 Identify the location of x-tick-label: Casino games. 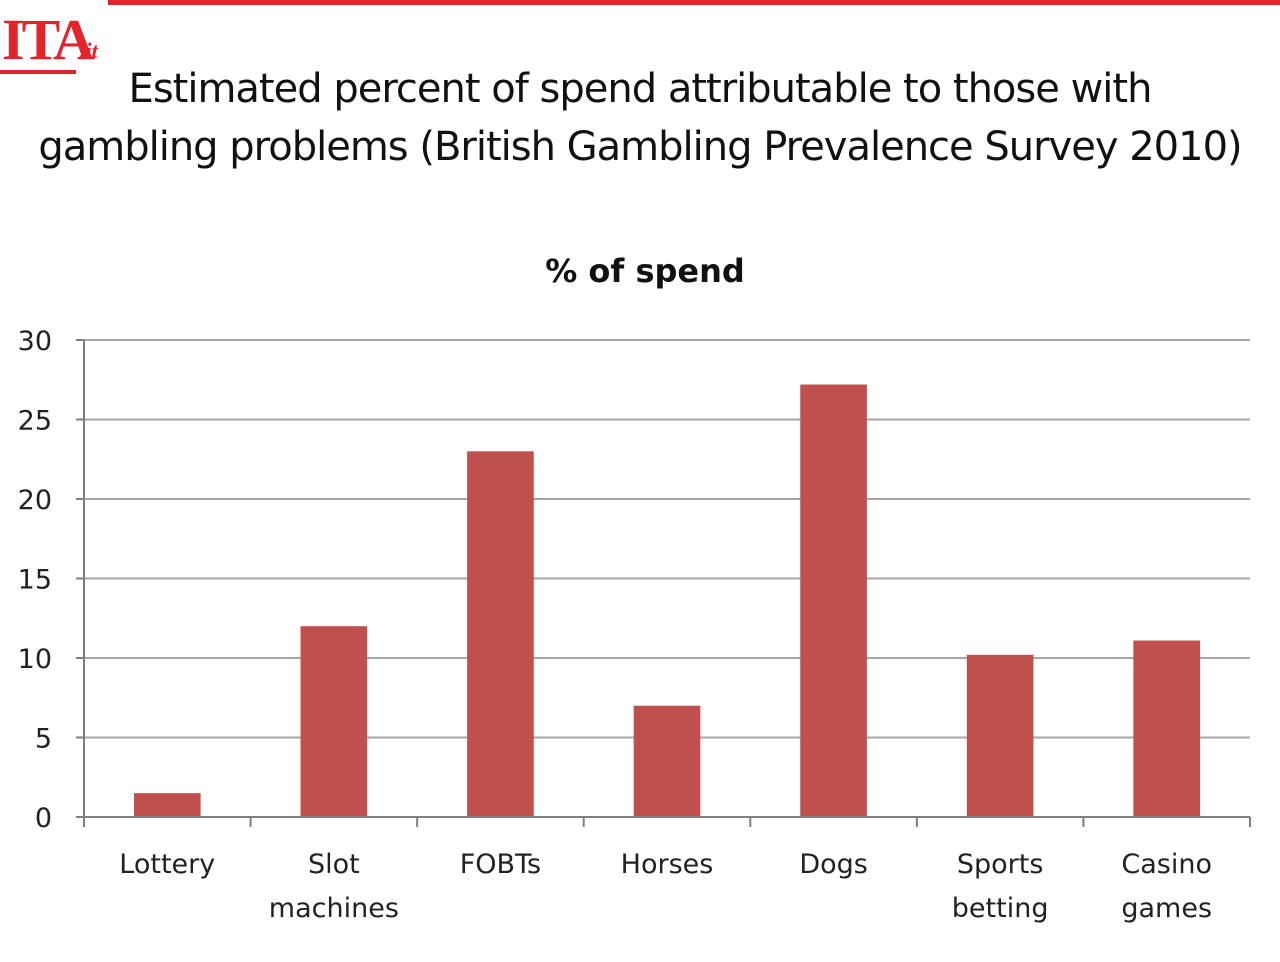
(1166, 886).